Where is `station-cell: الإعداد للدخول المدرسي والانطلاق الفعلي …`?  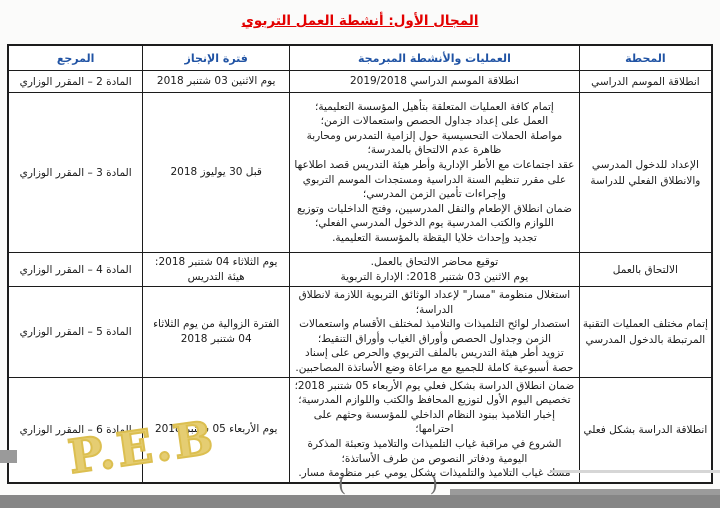
station-cell: الإعداد للدخول المدرسي والانطلاق الفعلي … is located at coordinates (645, 172).